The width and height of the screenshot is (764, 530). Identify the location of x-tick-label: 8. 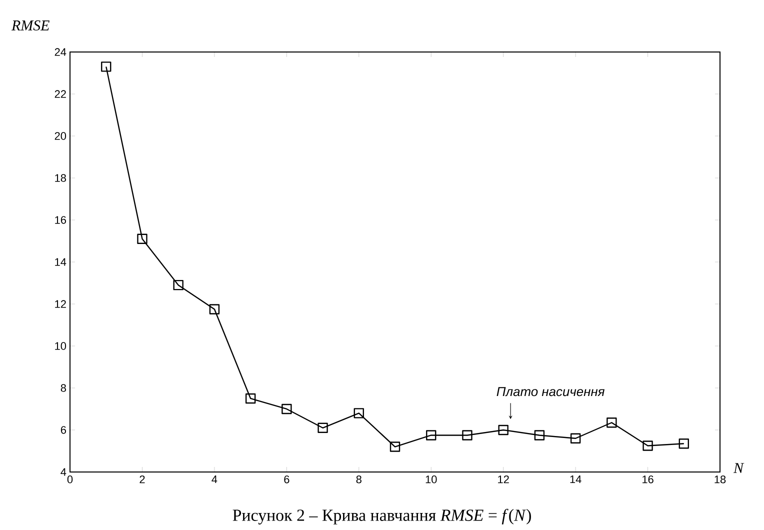
(359, 480).